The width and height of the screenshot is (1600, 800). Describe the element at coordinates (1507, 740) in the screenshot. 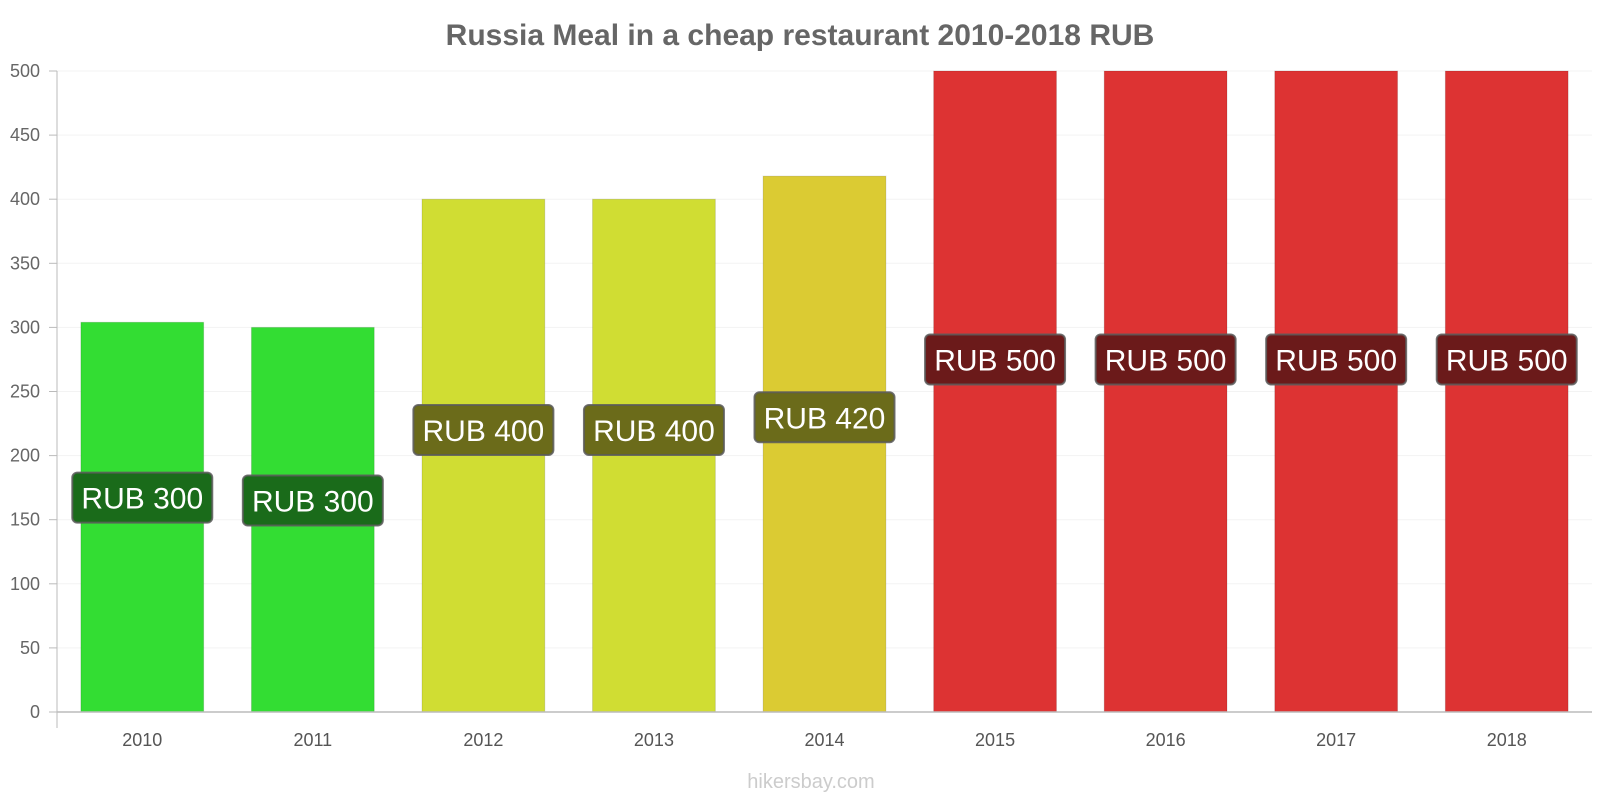

I see `x-tick-label: 2018` at that location.